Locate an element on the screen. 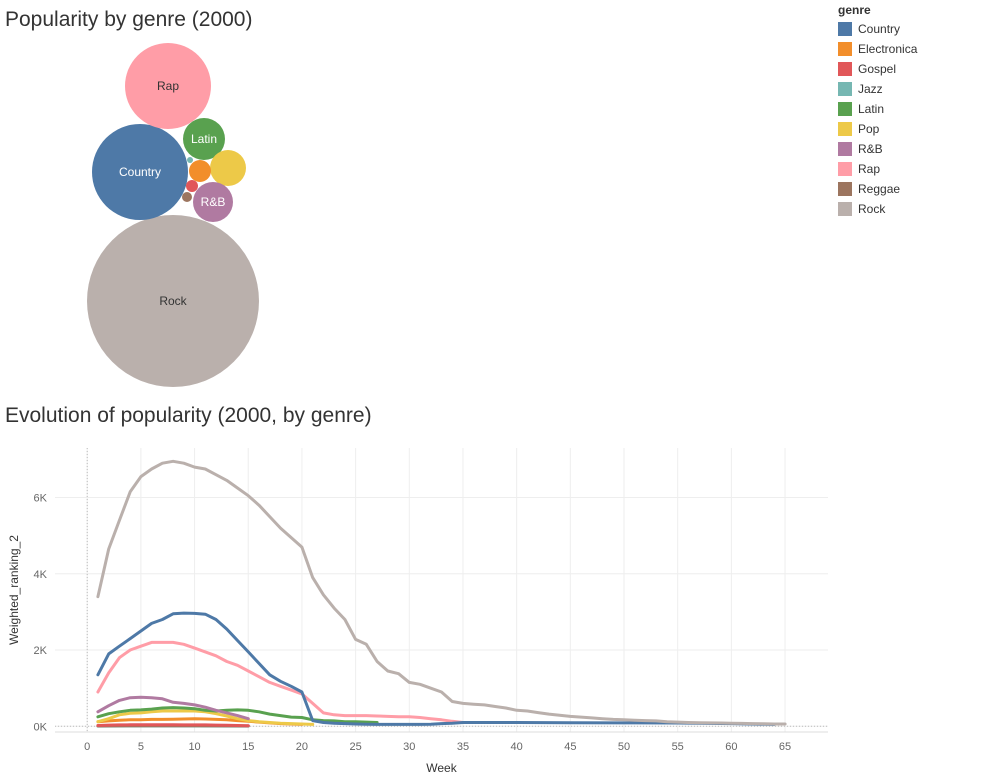 Image resolution: width=984 pixels, height=784 pixels. legend-item-latin: Latin is located at coordinates (877, 109).